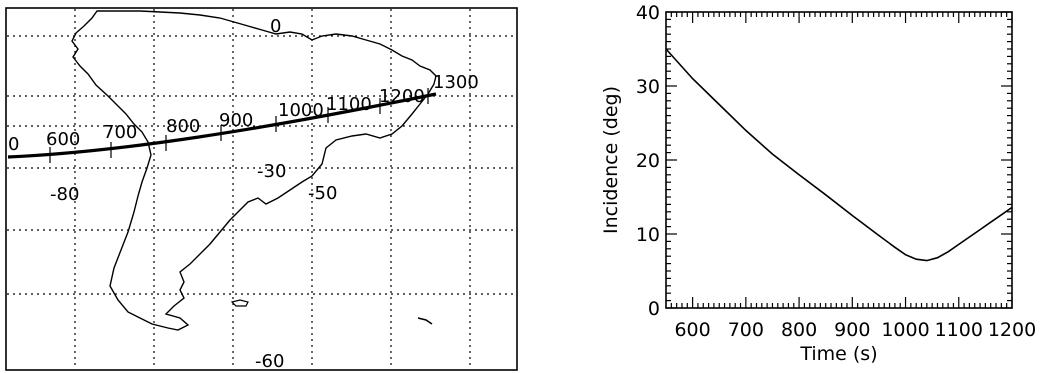  I want to click on track-line, so click(222, 125).